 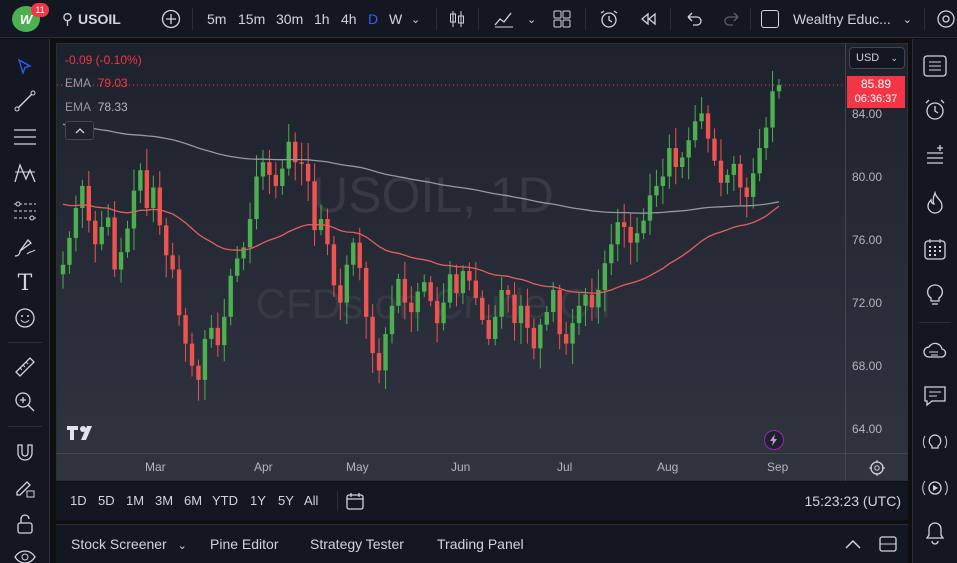 What do you see at coordinates (252, 19) in the screenshot?
I see `interval-15m-button: 15m` at bounding box center [252, 19].